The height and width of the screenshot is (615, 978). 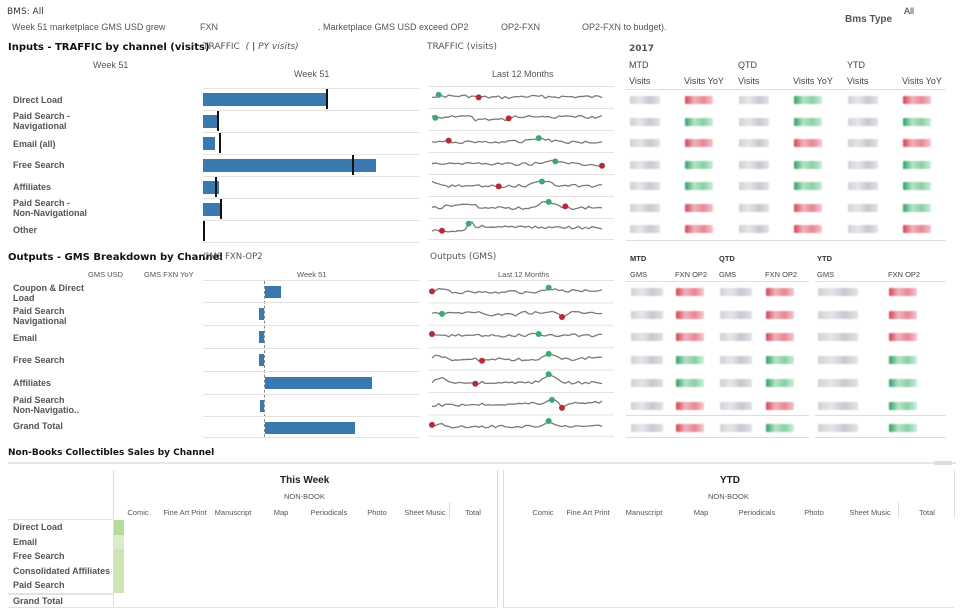 What do you see at coordinates (869, 19) in the screenshot?
I see `bms-type-label: Bms Type` at bounding box center [869, 19].